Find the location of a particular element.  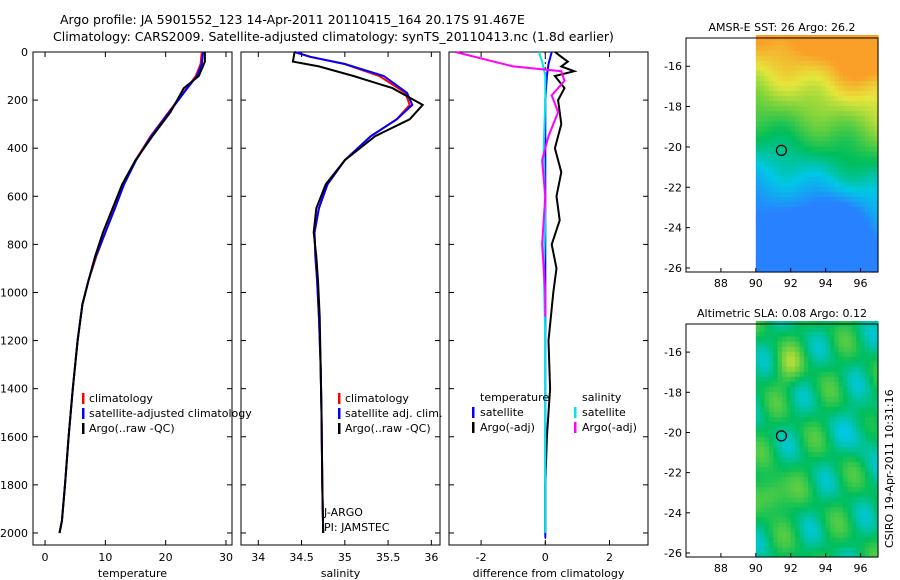

temperature-ytick-label: 1800 is located at coordinates (14, 485).